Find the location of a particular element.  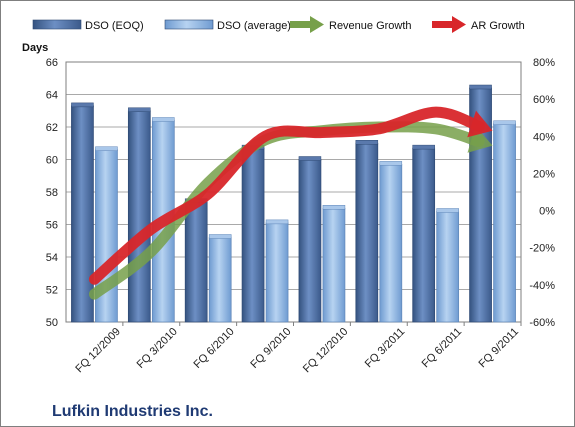

y-right-tick-4: 20% is located at coordinates (544, 174).